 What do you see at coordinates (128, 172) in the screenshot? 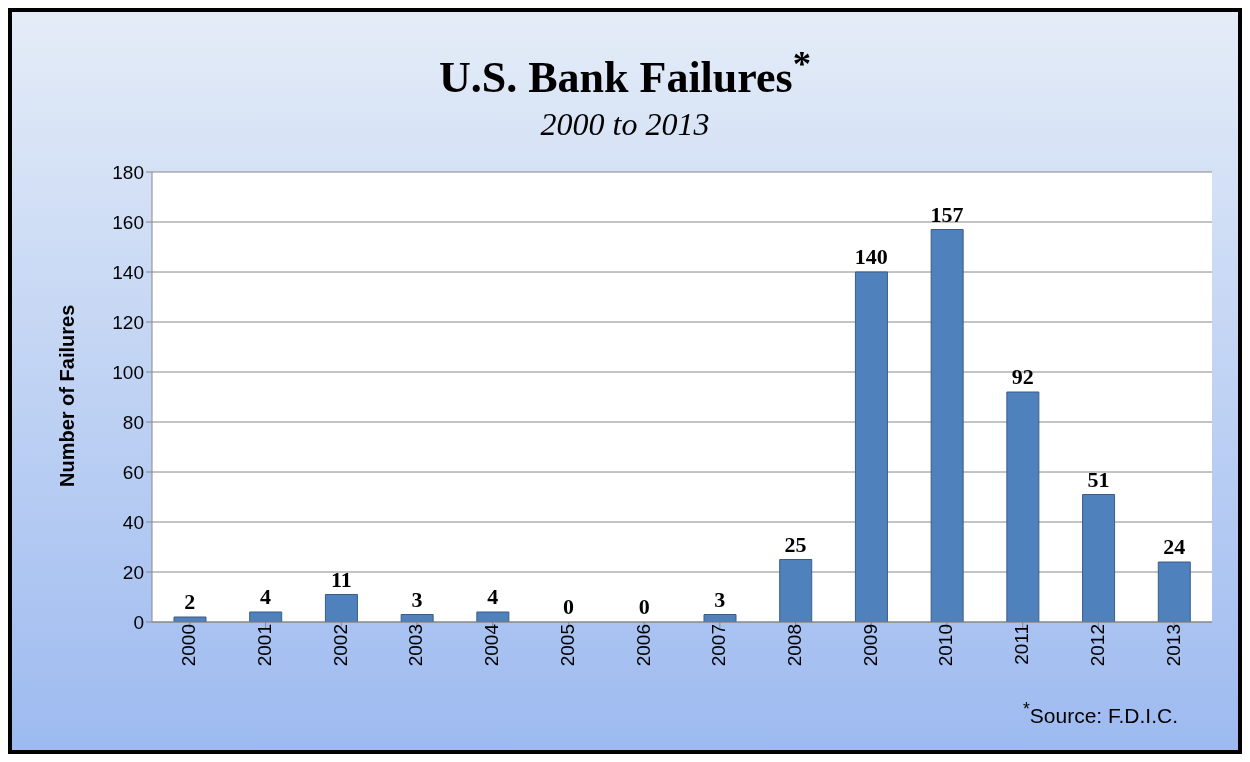
I see `y-tick-label: 180` at bounding box center [128, 172].